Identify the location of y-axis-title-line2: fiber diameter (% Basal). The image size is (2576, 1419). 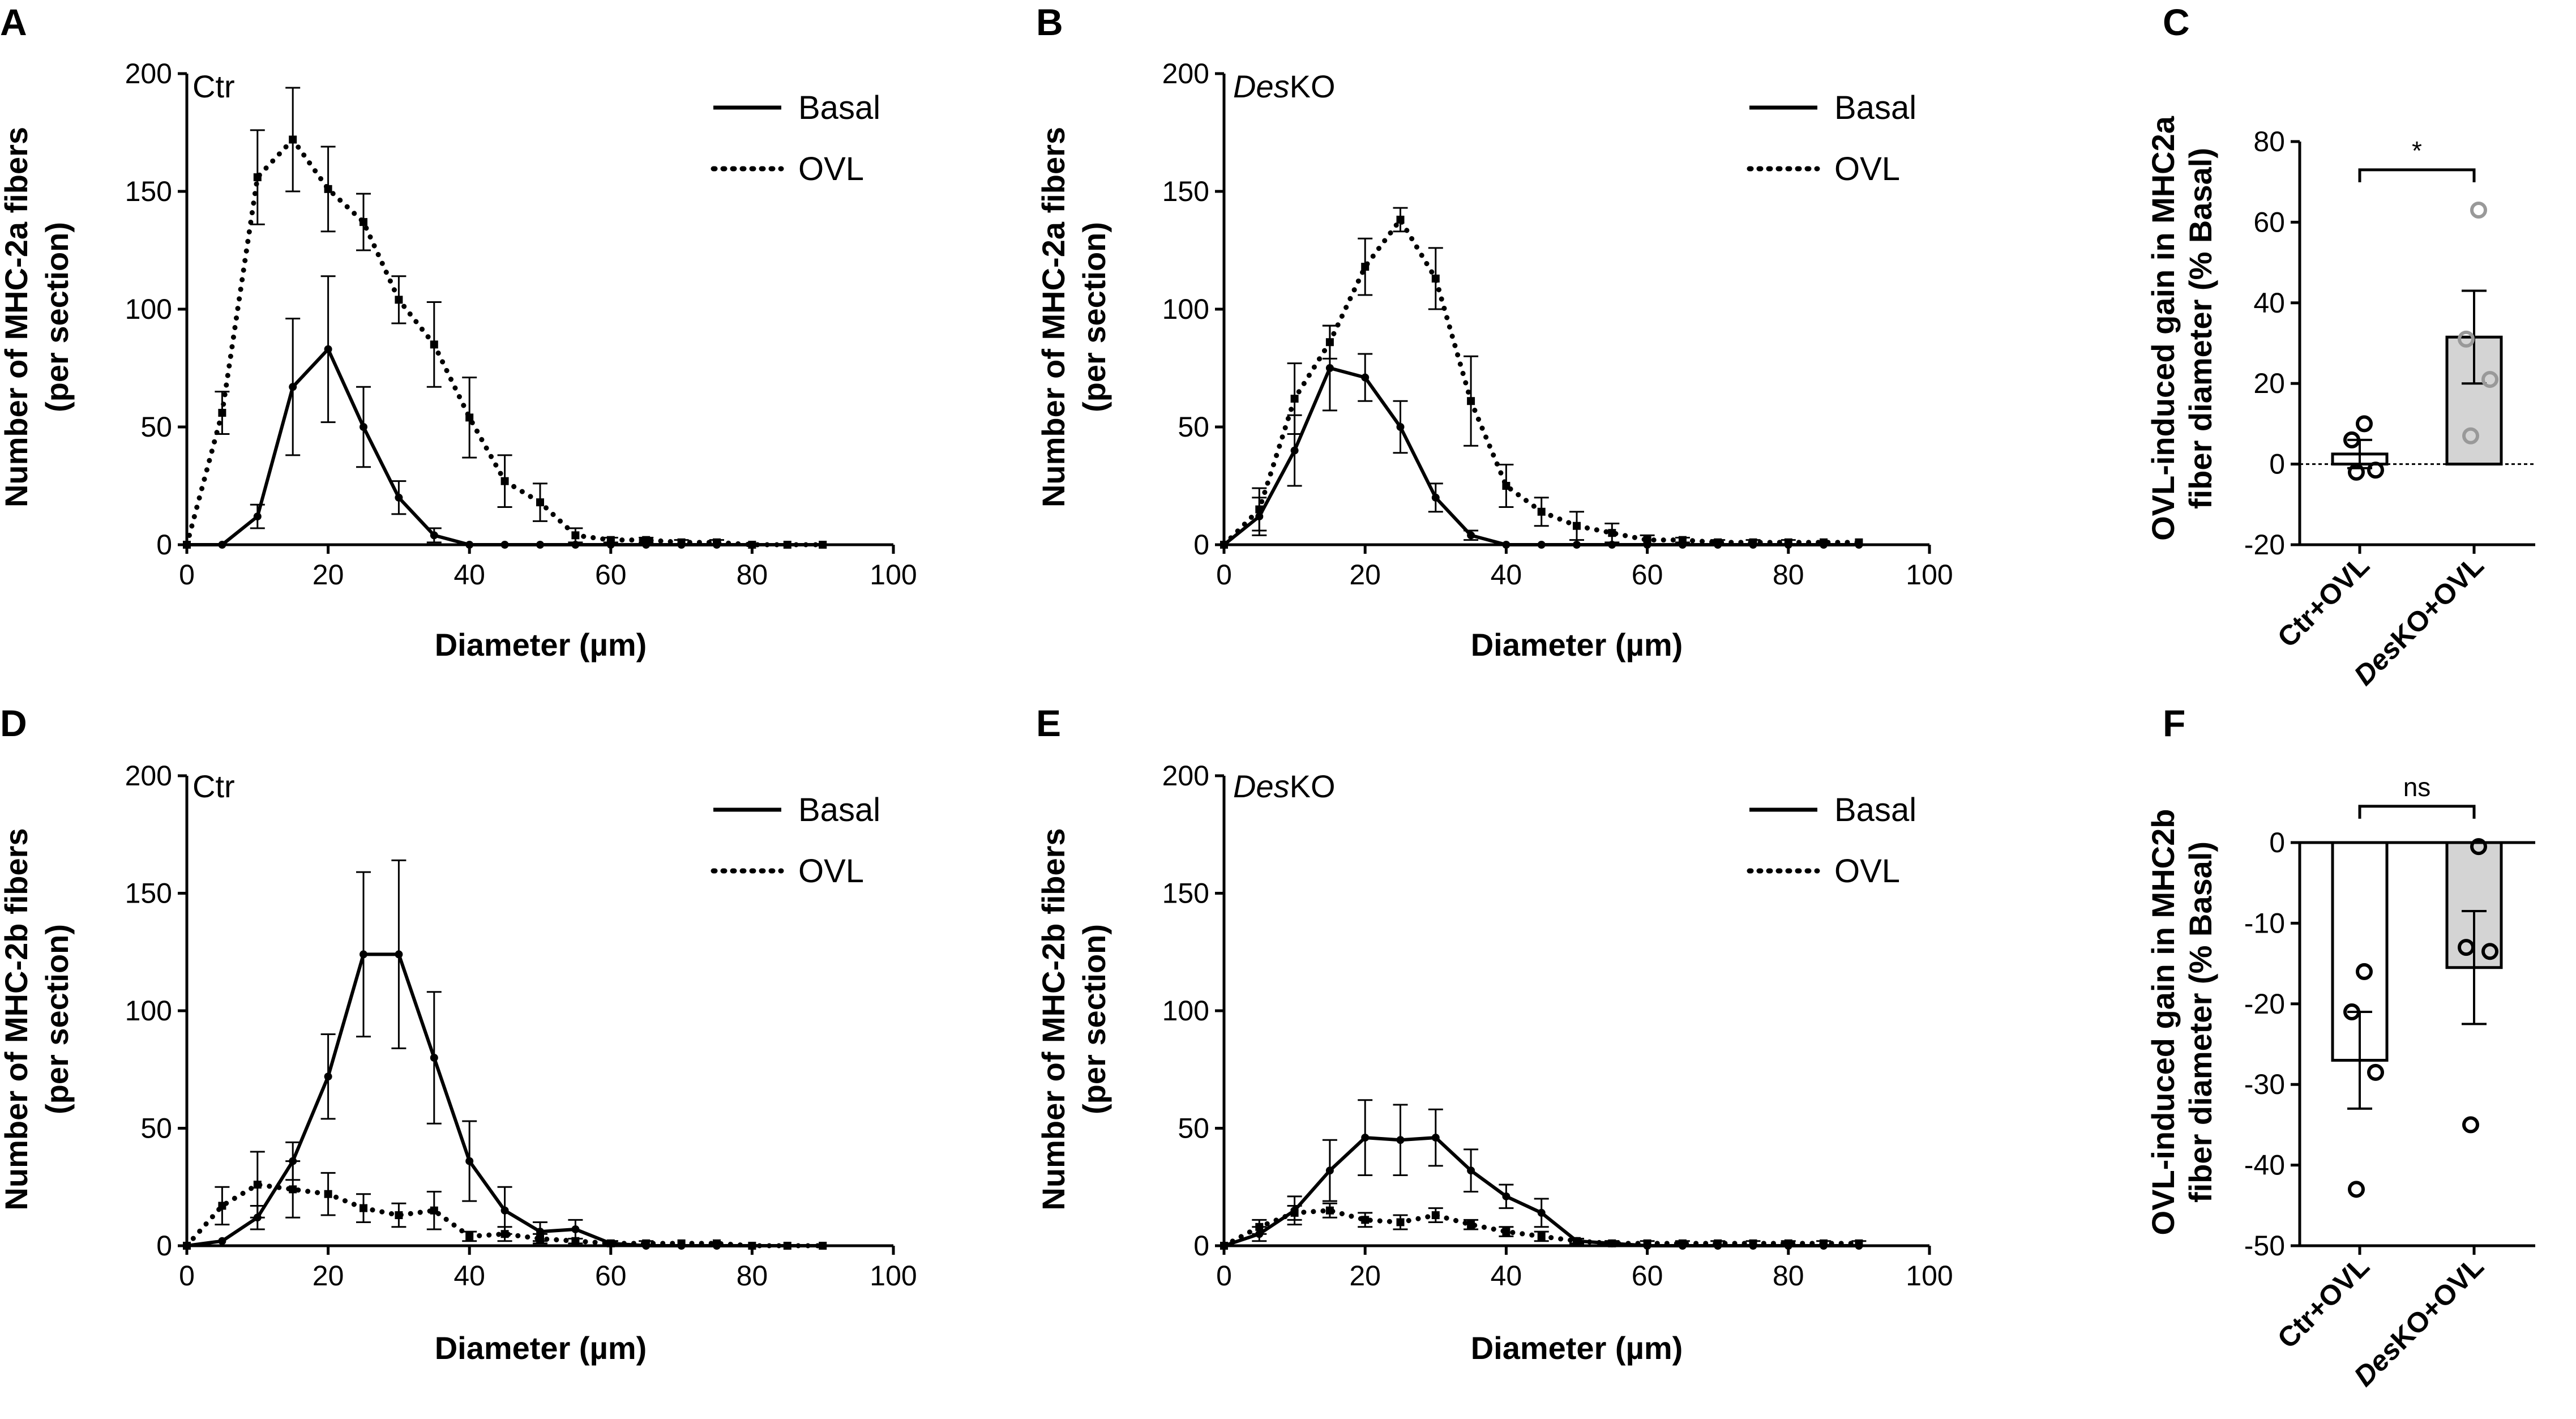
(2200, 329).